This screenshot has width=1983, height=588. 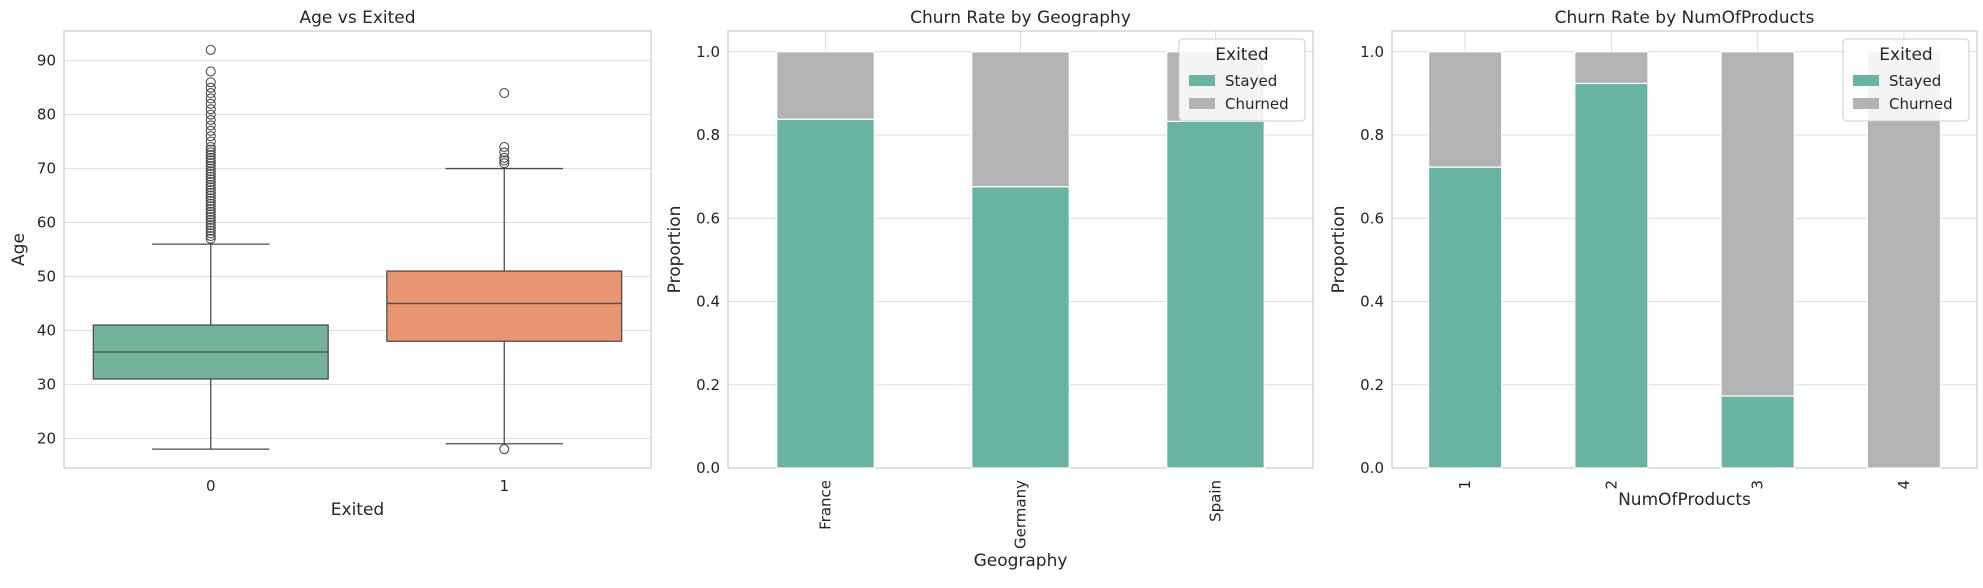 What do you see at coordinates (1020, 119) in the screenshot?
I see `bar-churned-germany` at bounding box center [1020, 119].